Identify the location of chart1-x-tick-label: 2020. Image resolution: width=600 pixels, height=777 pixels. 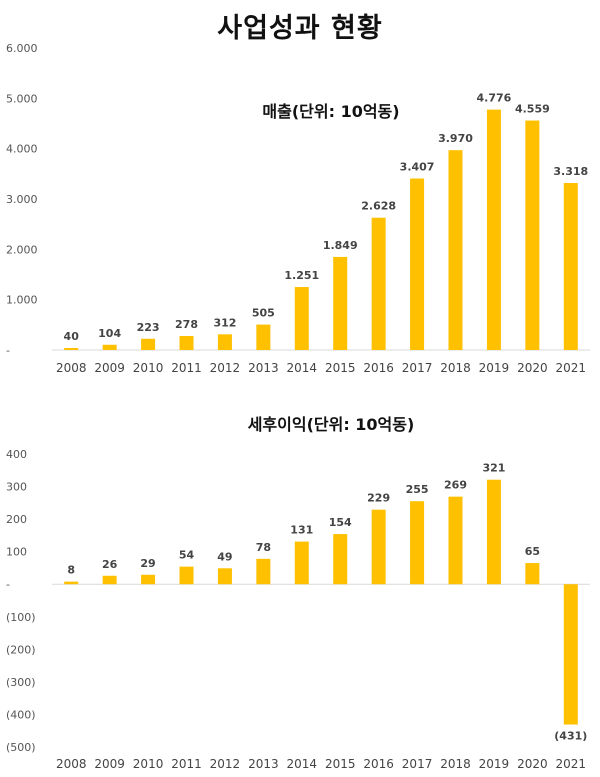
(532, 368).